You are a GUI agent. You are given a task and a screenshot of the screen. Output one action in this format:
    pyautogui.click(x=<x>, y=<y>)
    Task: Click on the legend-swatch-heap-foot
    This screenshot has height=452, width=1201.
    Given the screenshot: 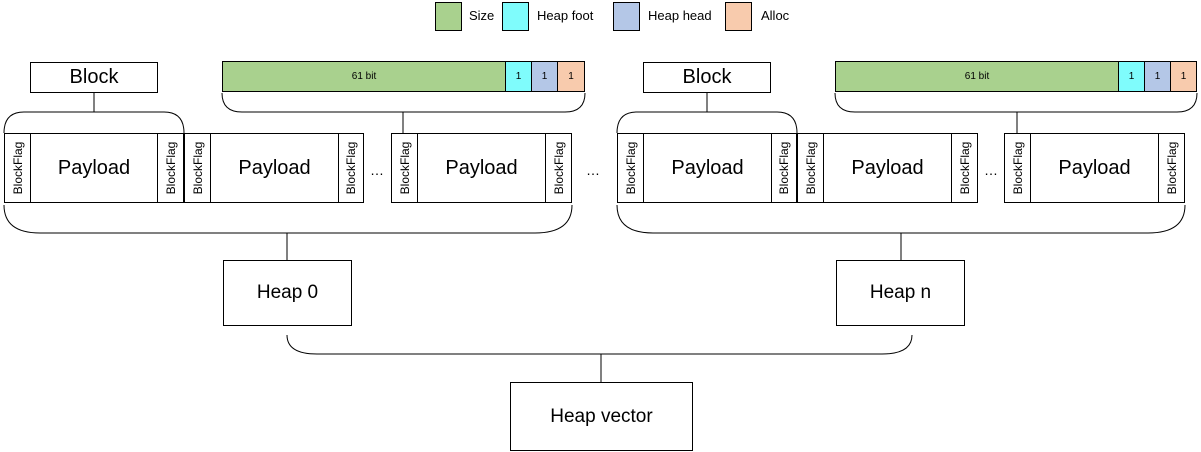 What is the action you would take?
    pyautogui.click(x=515, y=16)
    